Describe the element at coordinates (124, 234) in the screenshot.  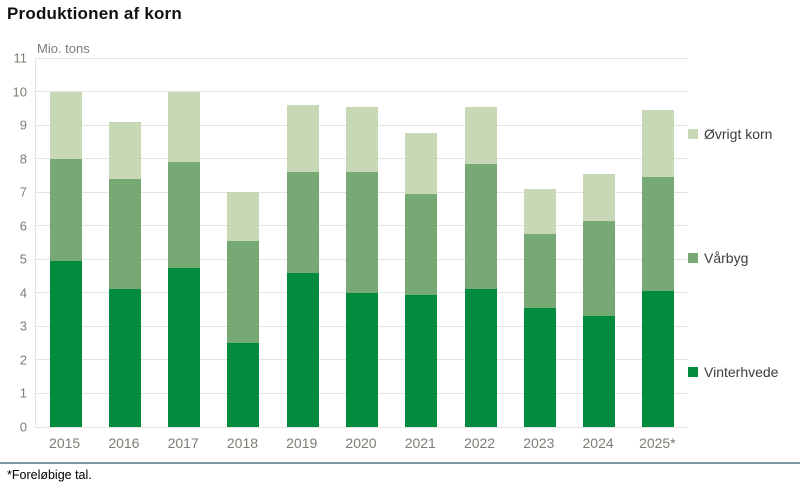
I see `bar-segment-vrbyg-2016` at that location.